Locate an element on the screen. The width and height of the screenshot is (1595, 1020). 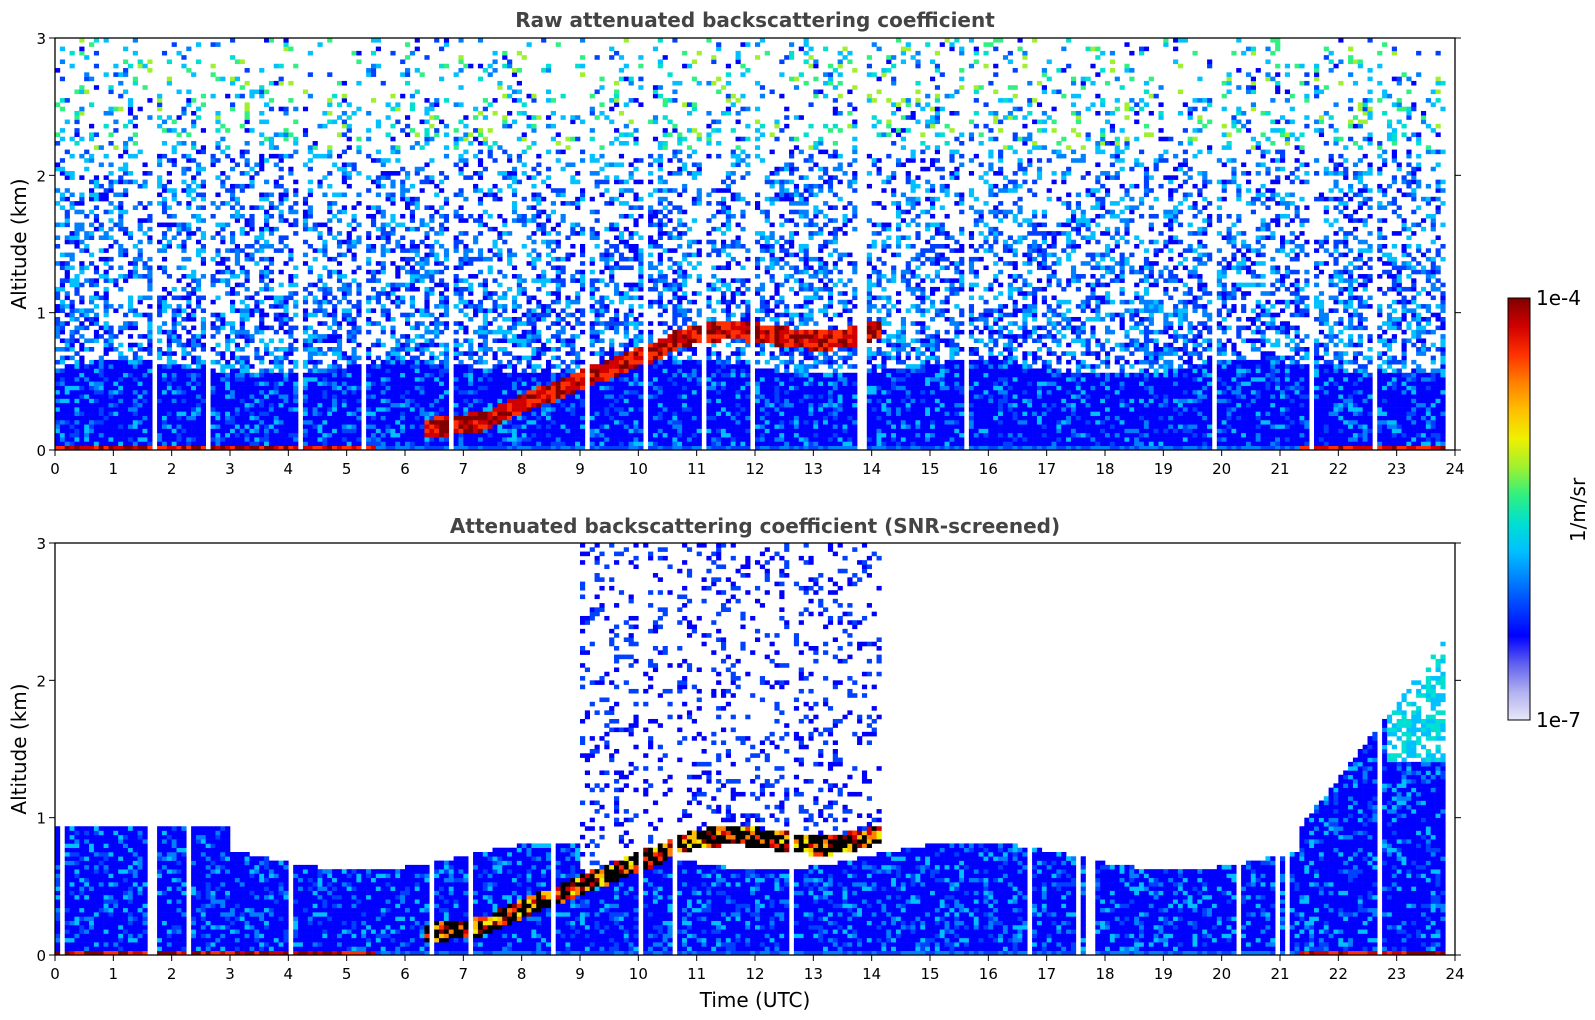
bottom-y-axis-label: Altitude (km) is located at coordinates (19, 748).